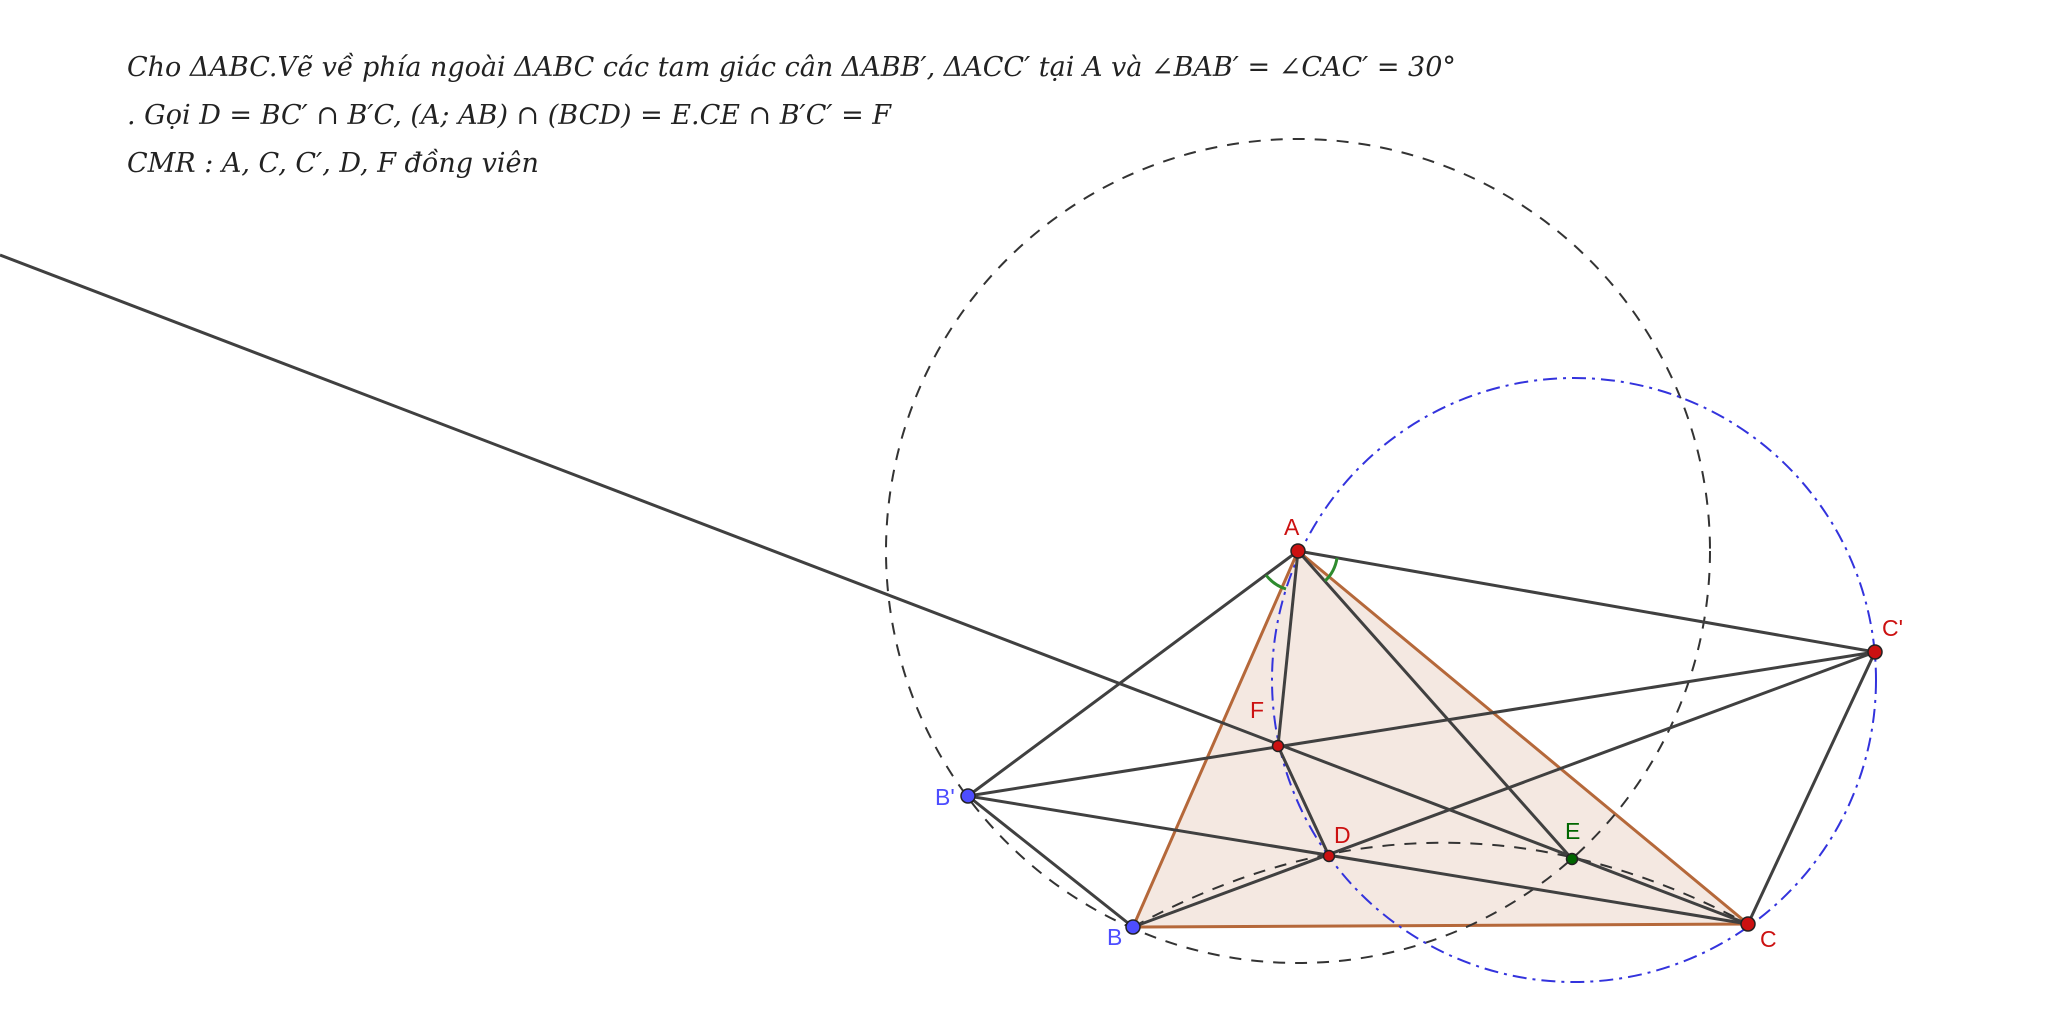 This screenshot has height=1035, width=2048. I want to click on label-c: C, so click(1768, 939).